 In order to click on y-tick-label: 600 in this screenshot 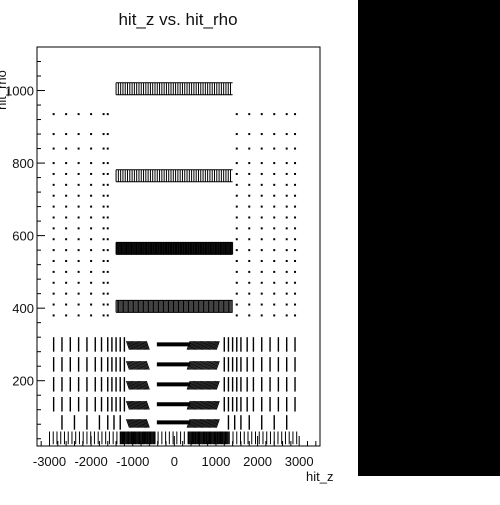, I will do `click(23, 236)`.